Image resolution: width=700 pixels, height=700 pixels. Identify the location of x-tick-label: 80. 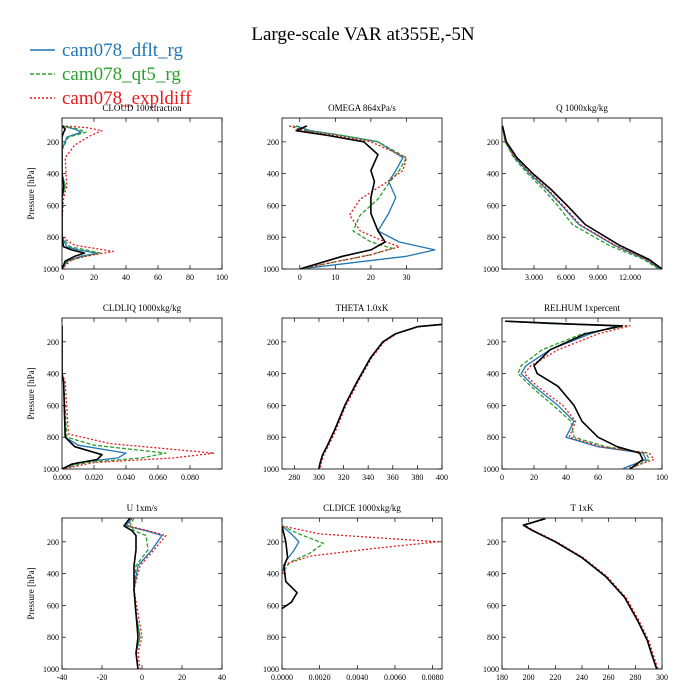
(190, 277).